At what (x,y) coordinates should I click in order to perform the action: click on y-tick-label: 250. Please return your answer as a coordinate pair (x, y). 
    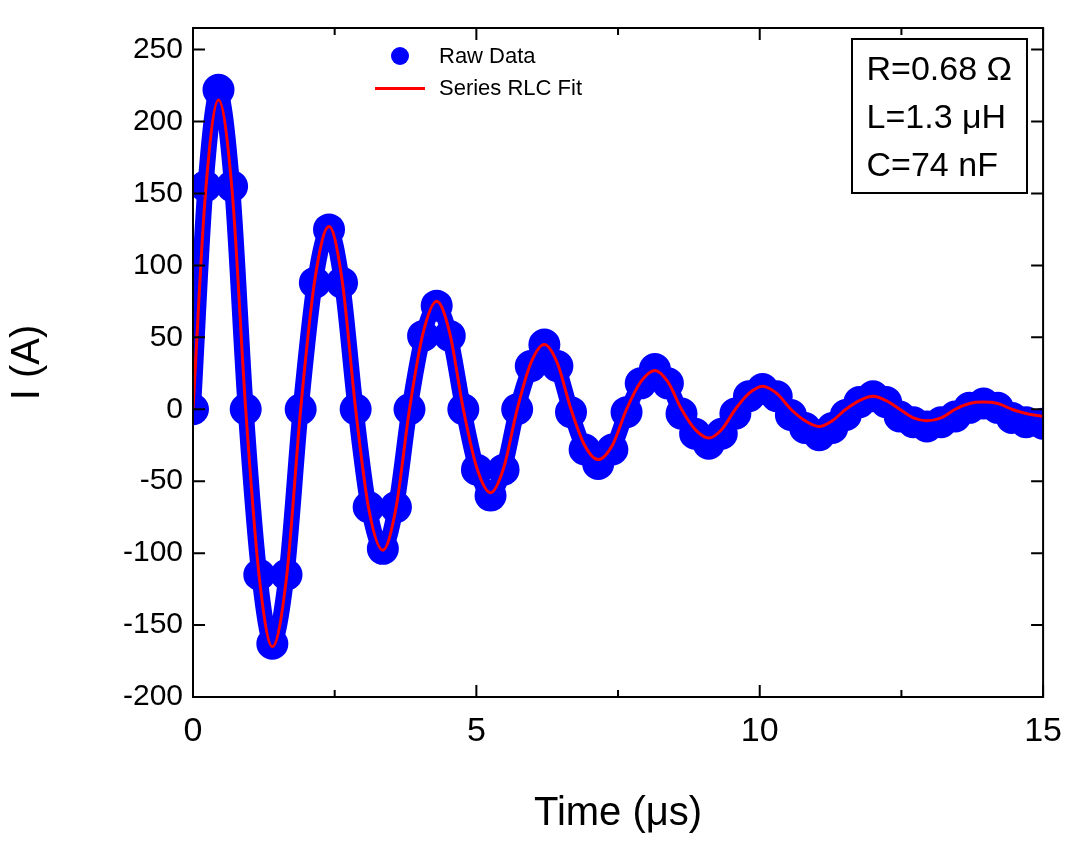
    Looking at the image, I should click on (157, 47).